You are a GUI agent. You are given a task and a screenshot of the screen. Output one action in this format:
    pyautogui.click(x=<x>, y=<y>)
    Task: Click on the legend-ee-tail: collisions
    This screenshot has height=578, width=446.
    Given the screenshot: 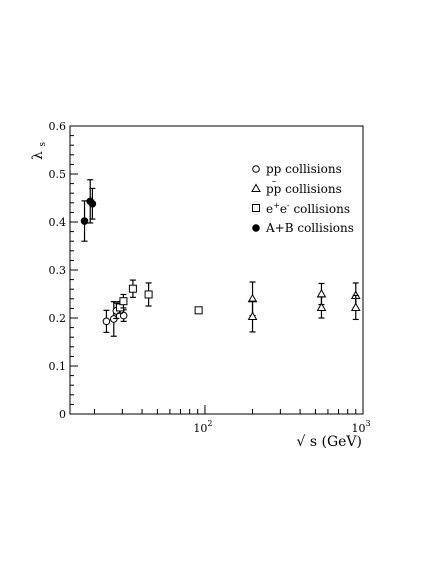 What is the action you would take?
    pyautogui.click(x=320, y=209)
    